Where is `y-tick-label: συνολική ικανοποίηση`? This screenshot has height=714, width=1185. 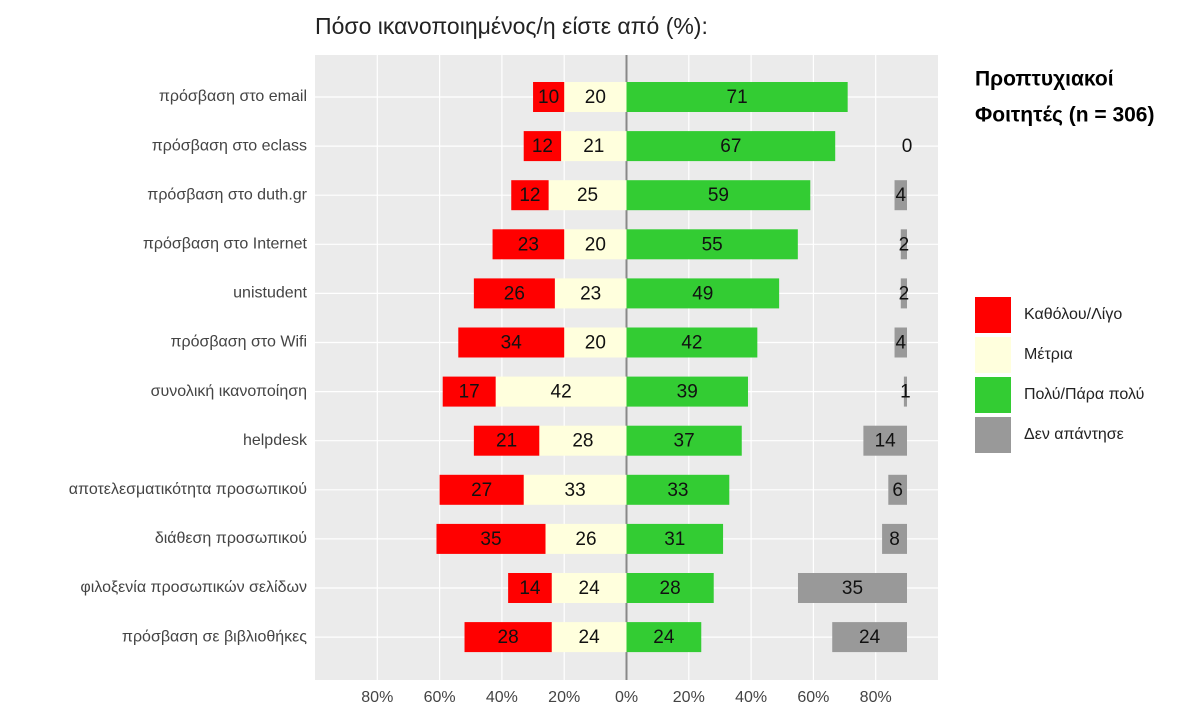
y-tick-label: συνολική ικανοποίηση is located at coordinates (229, 391).